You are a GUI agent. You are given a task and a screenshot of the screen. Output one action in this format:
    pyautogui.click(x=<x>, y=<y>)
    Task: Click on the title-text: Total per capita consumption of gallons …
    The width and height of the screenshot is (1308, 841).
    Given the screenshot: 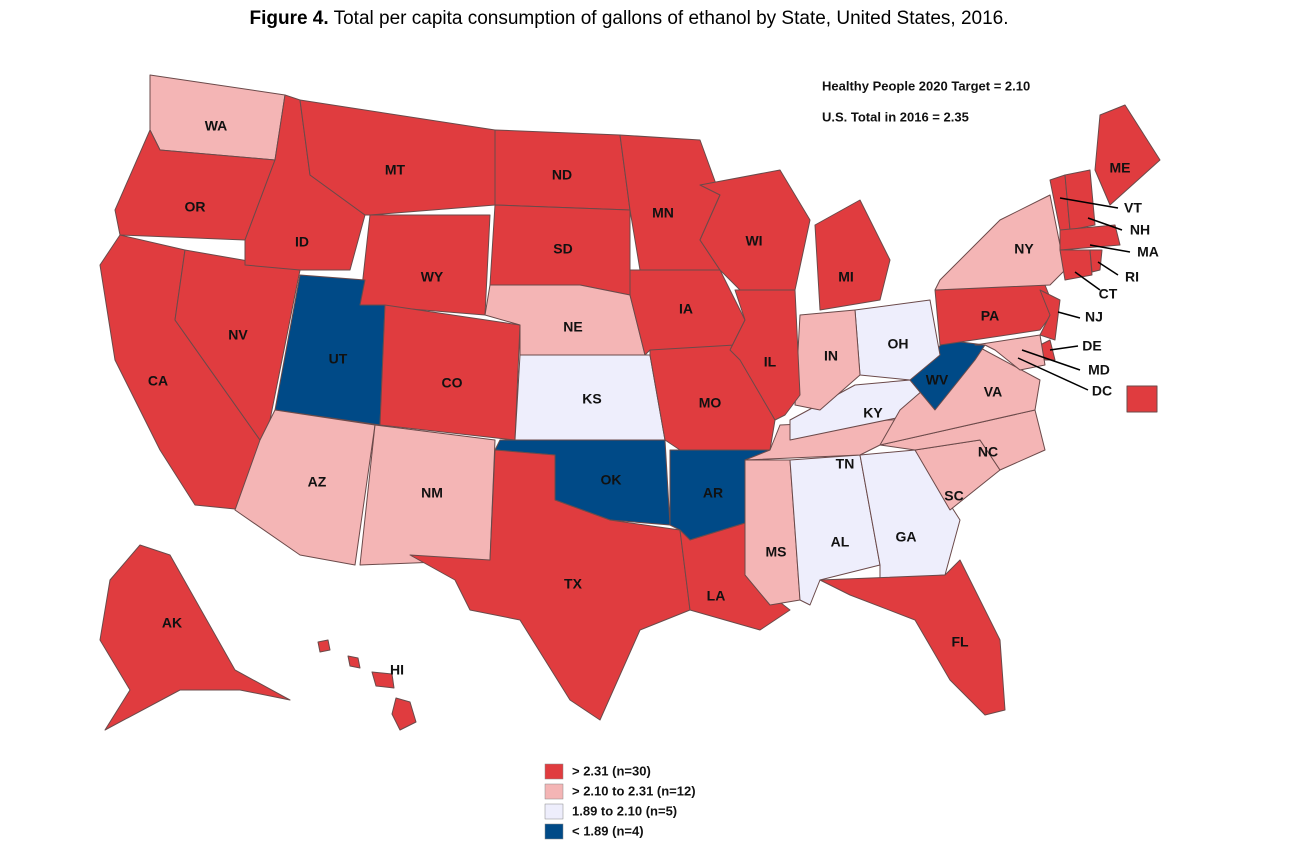 What is the action you would take?
    pyautogui.click(x=671, y=18)
    